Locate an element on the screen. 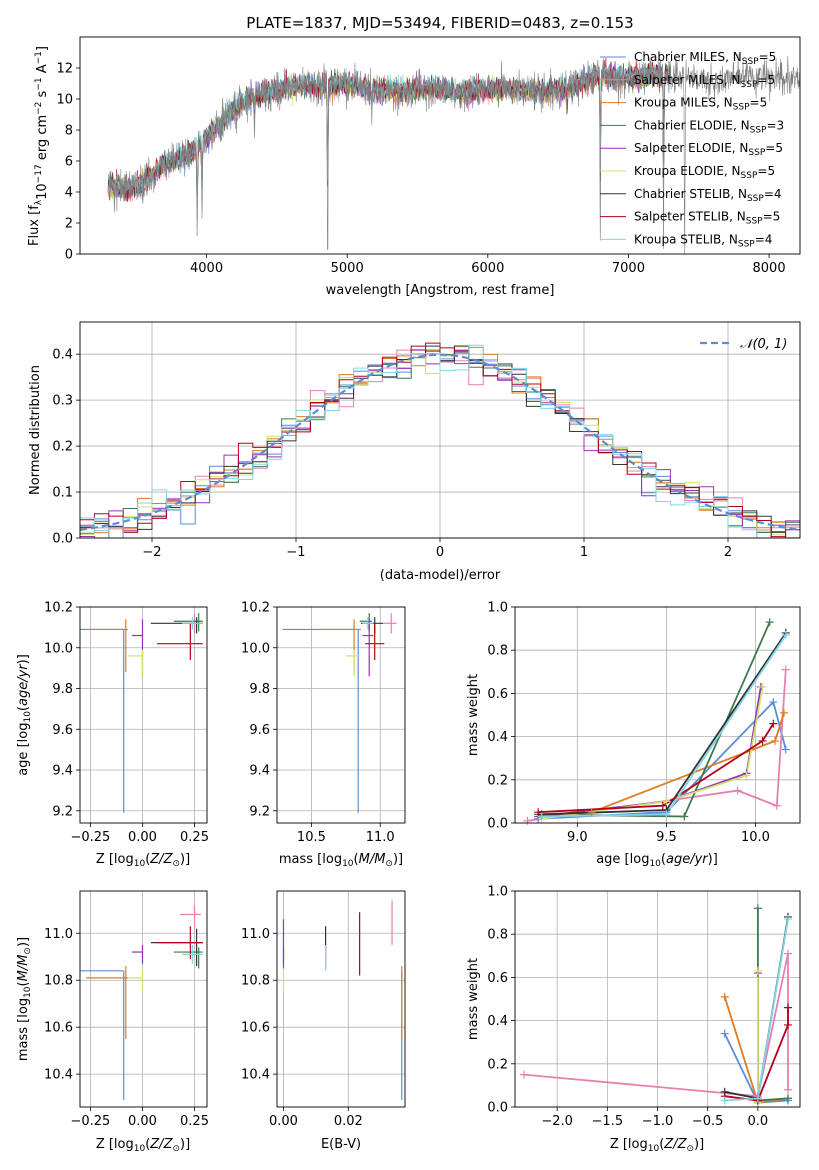 This screenshot has height=1170, width=819. tick-label-x: −2 is located at coordinates (151, 552).